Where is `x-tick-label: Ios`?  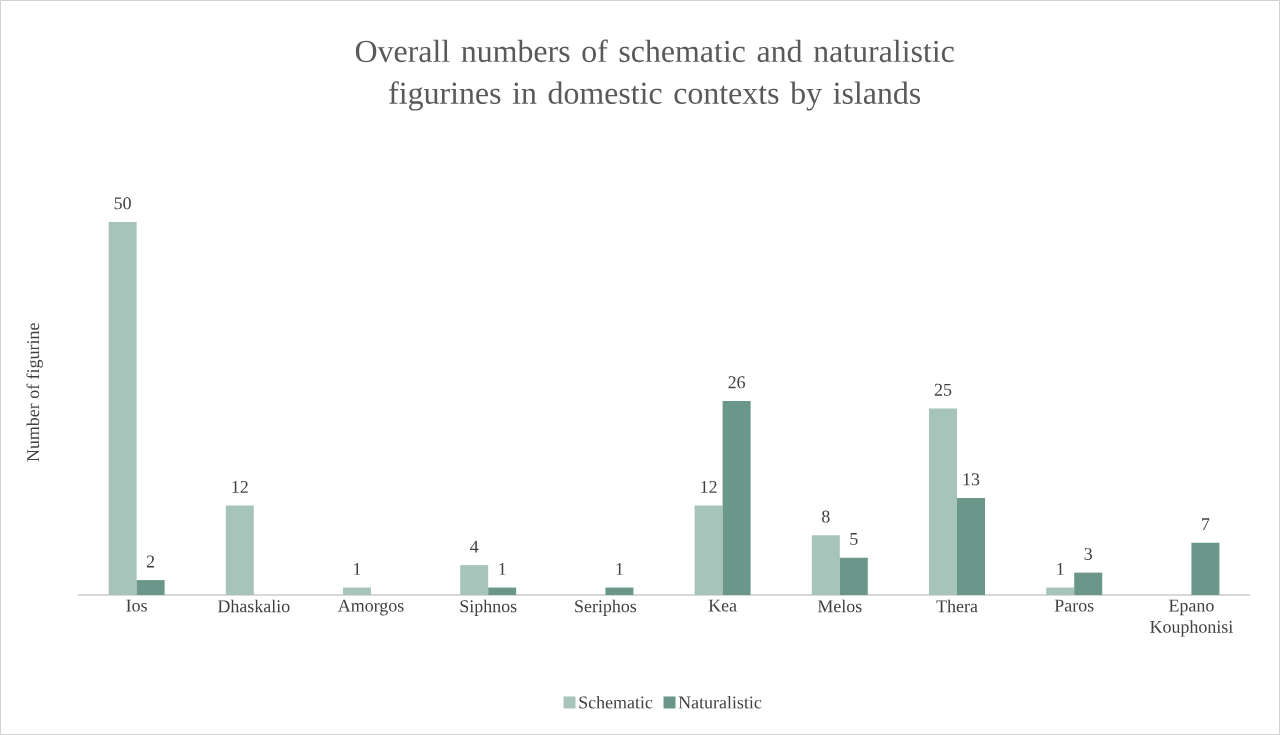 x-tick-label: Ios is located at coordinates (136, 605).